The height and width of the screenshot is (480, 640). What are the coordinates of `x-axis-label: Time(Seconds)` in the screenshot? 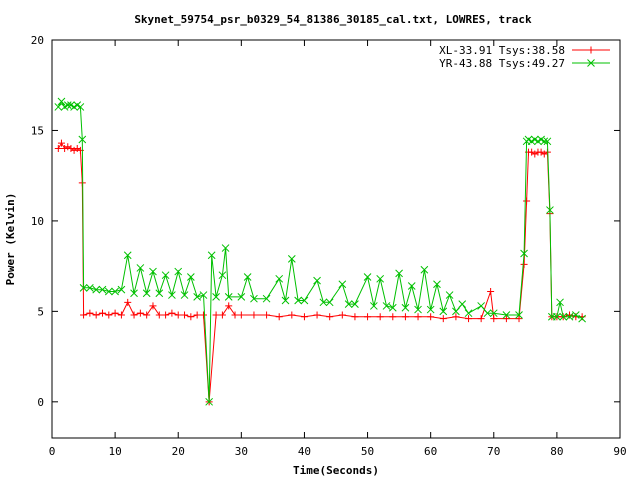 It's located at (336, 470).